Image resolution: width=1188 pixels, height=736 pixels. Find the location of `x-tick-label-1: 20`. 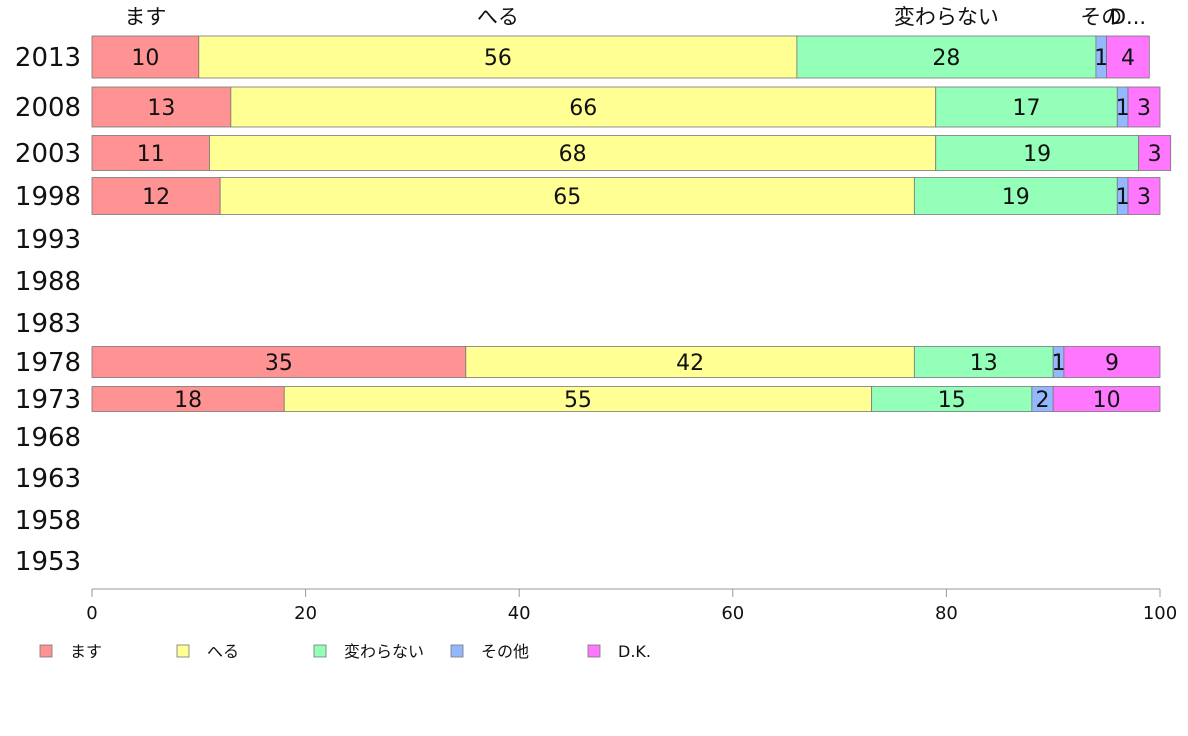

x-tick-label-1: 20 is located at coordinates (305, 613).